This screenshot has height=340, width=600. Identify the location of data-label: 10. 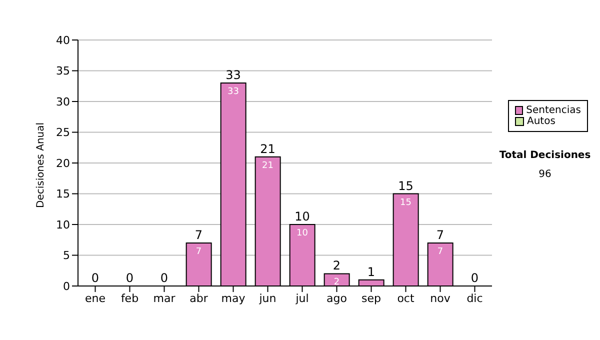
(302, 233).